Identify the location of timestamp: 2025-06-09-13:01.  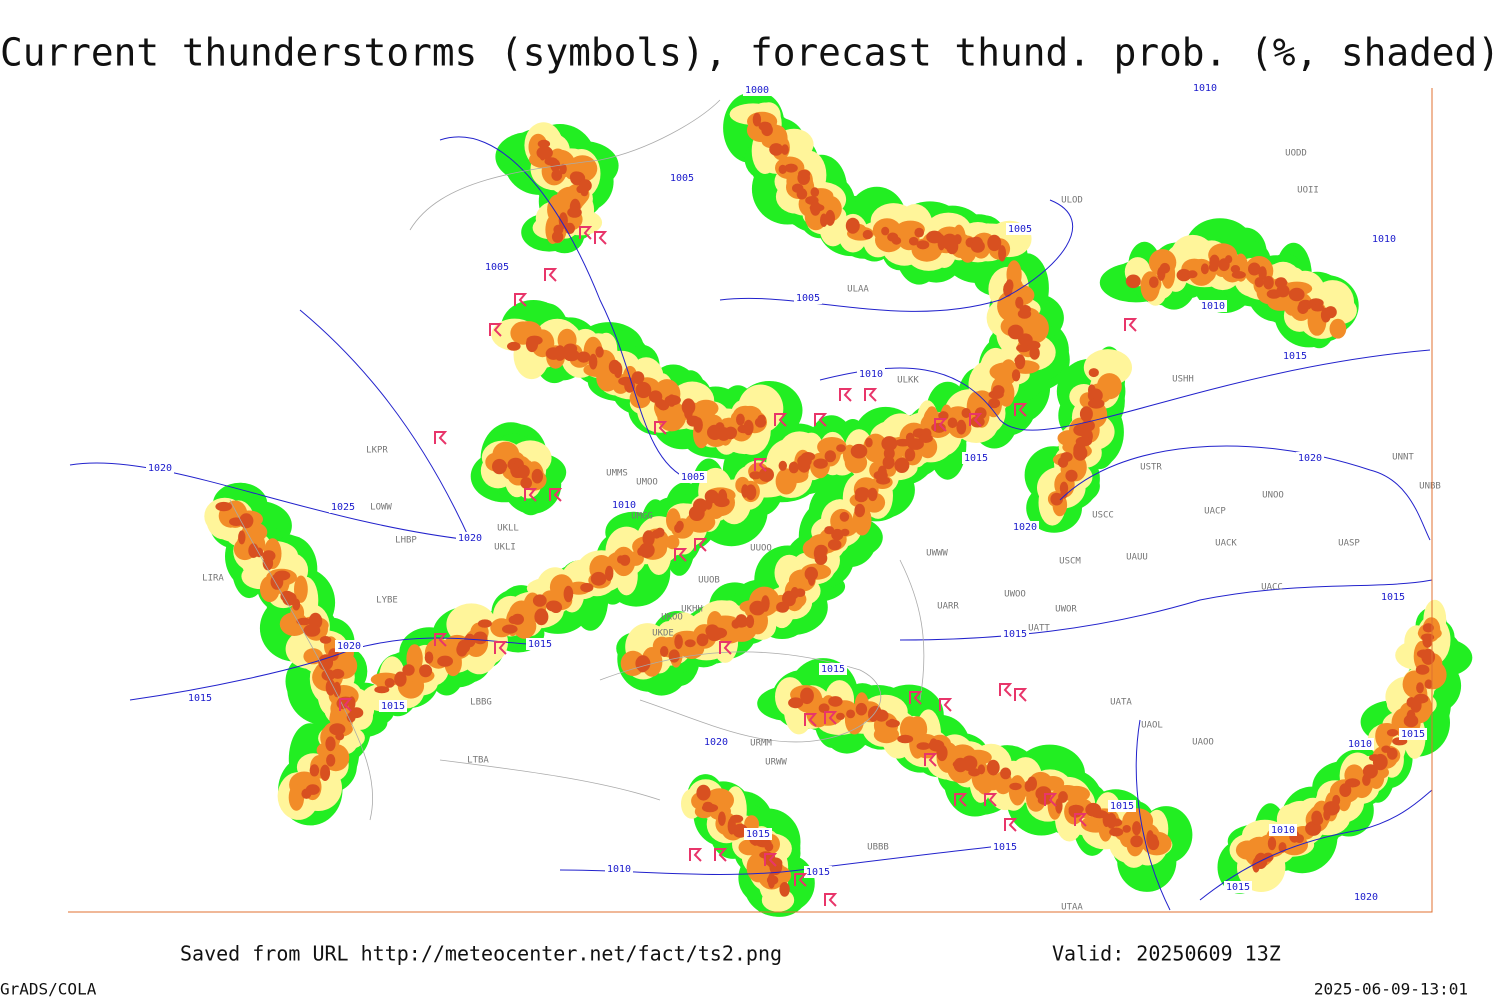
(1391, 989).